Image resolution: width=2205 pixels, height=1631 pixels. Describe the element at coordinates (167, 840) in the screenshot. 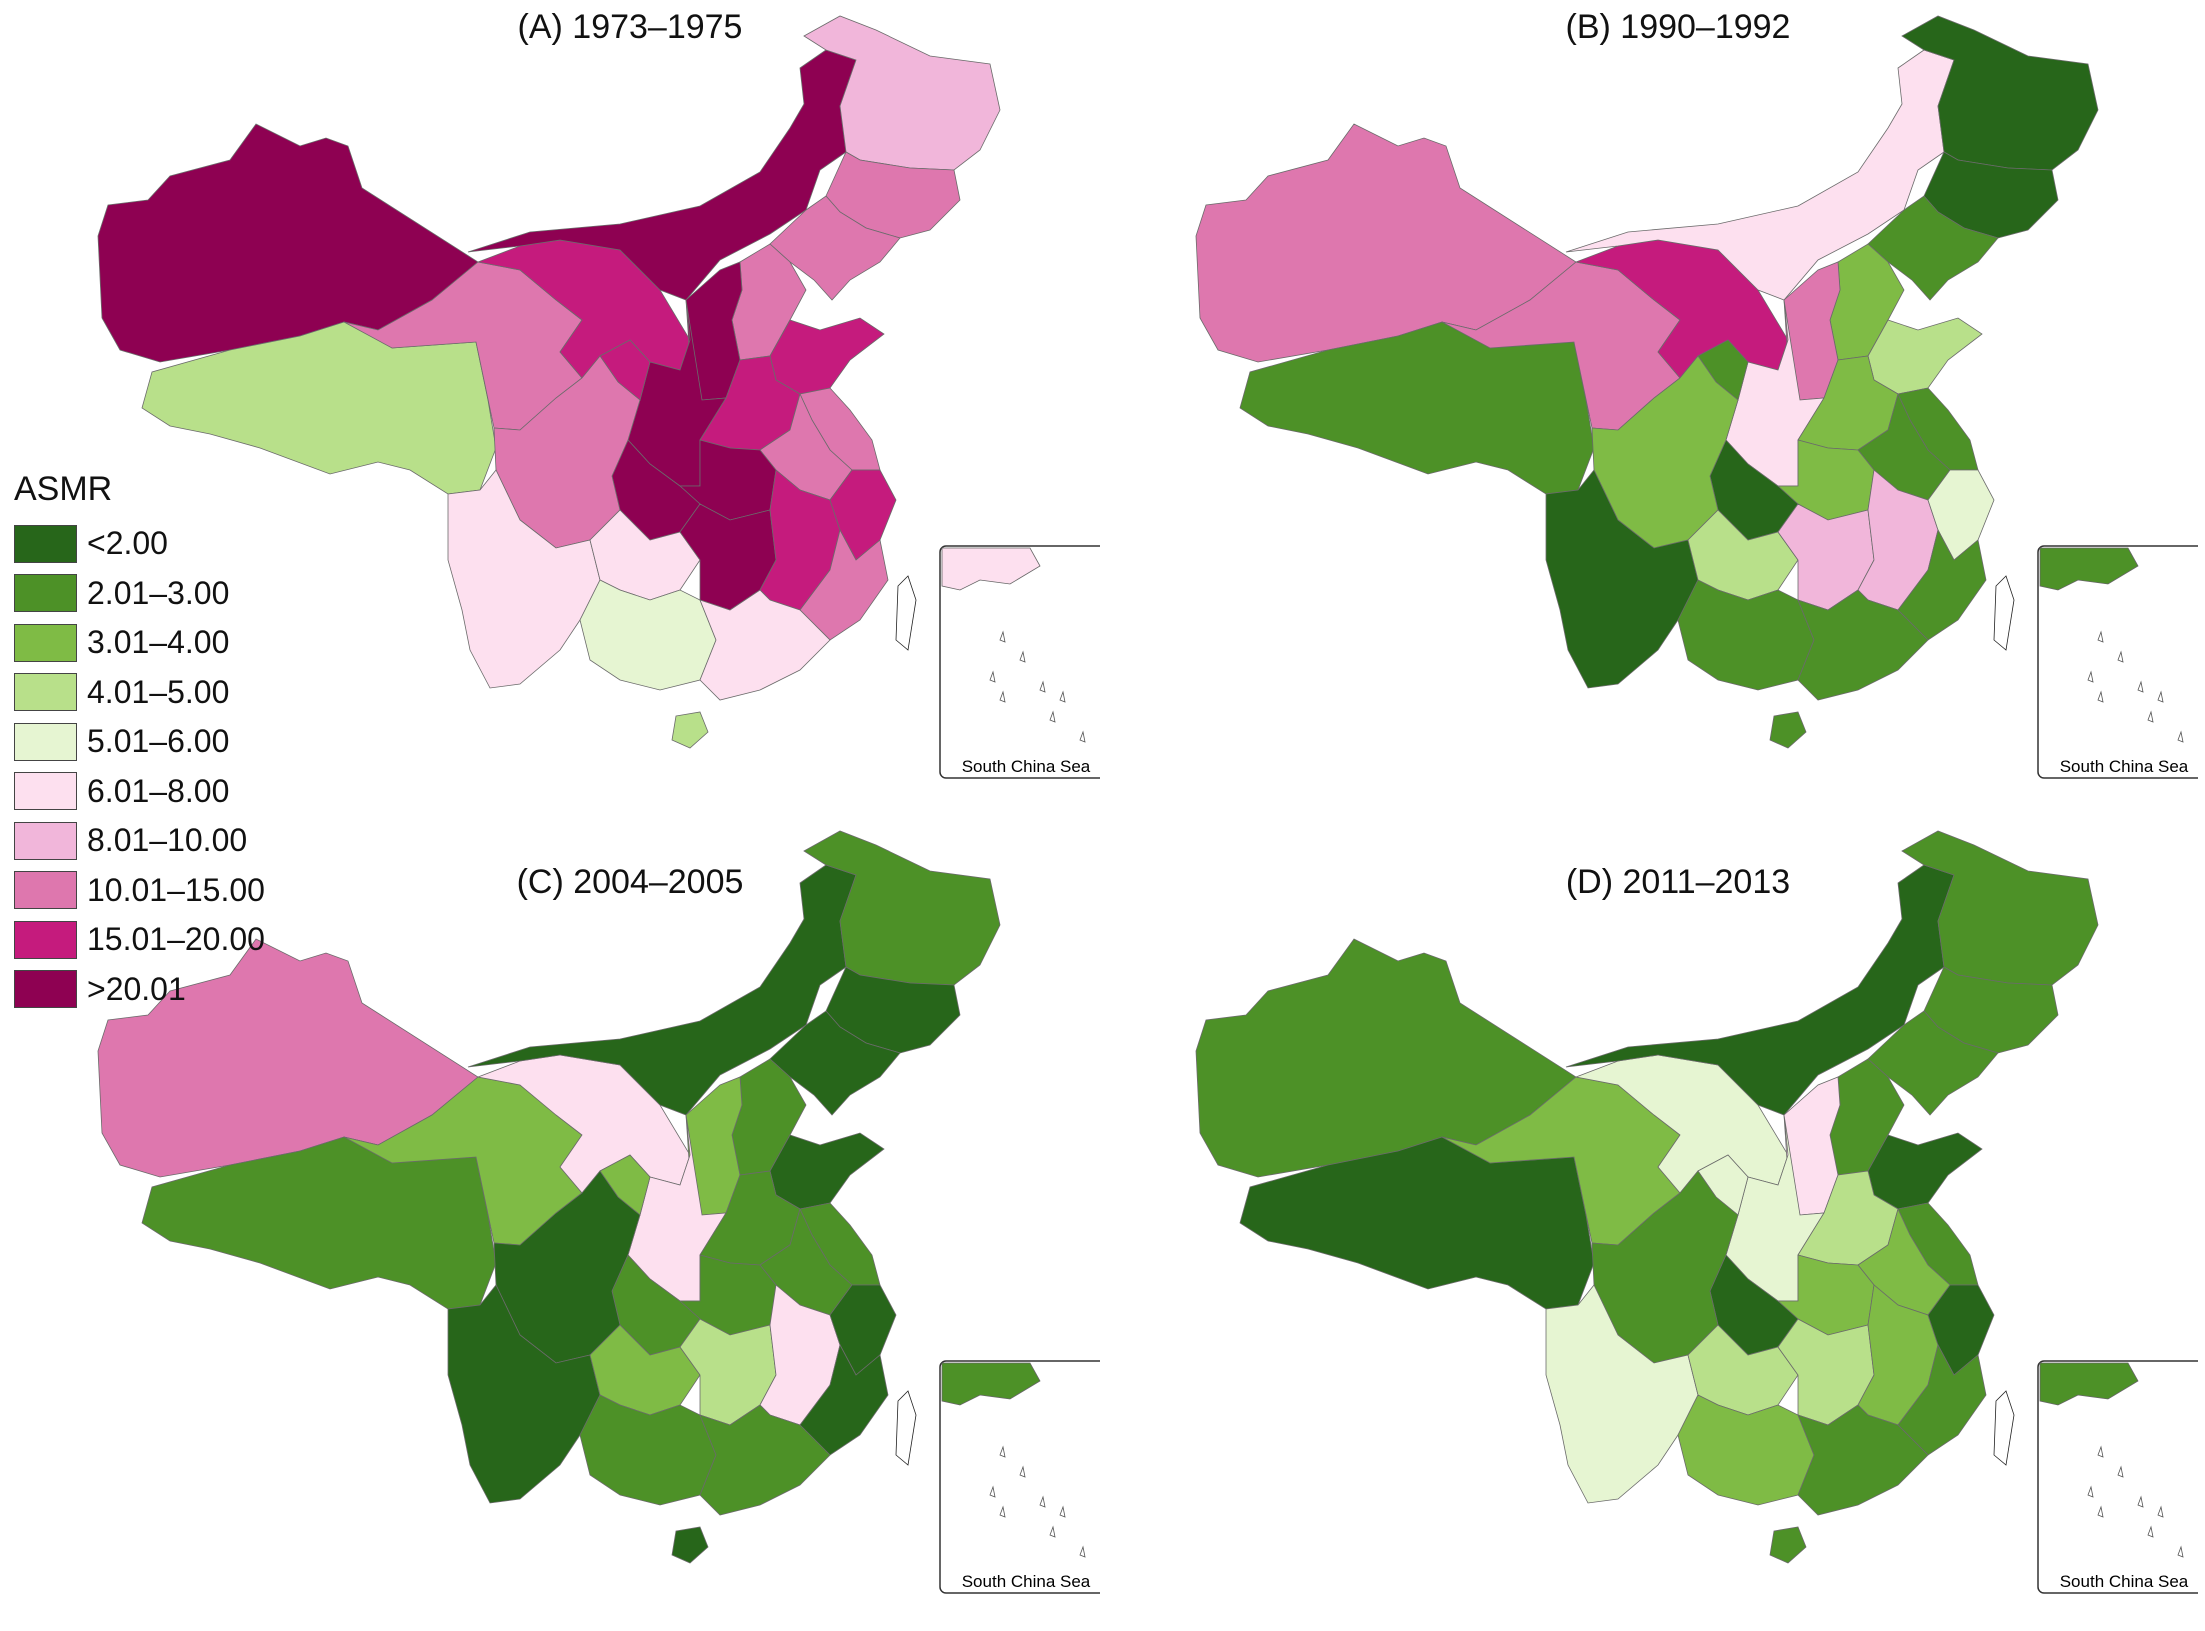

I see `legend-label: 8.01–10.00` at that location.